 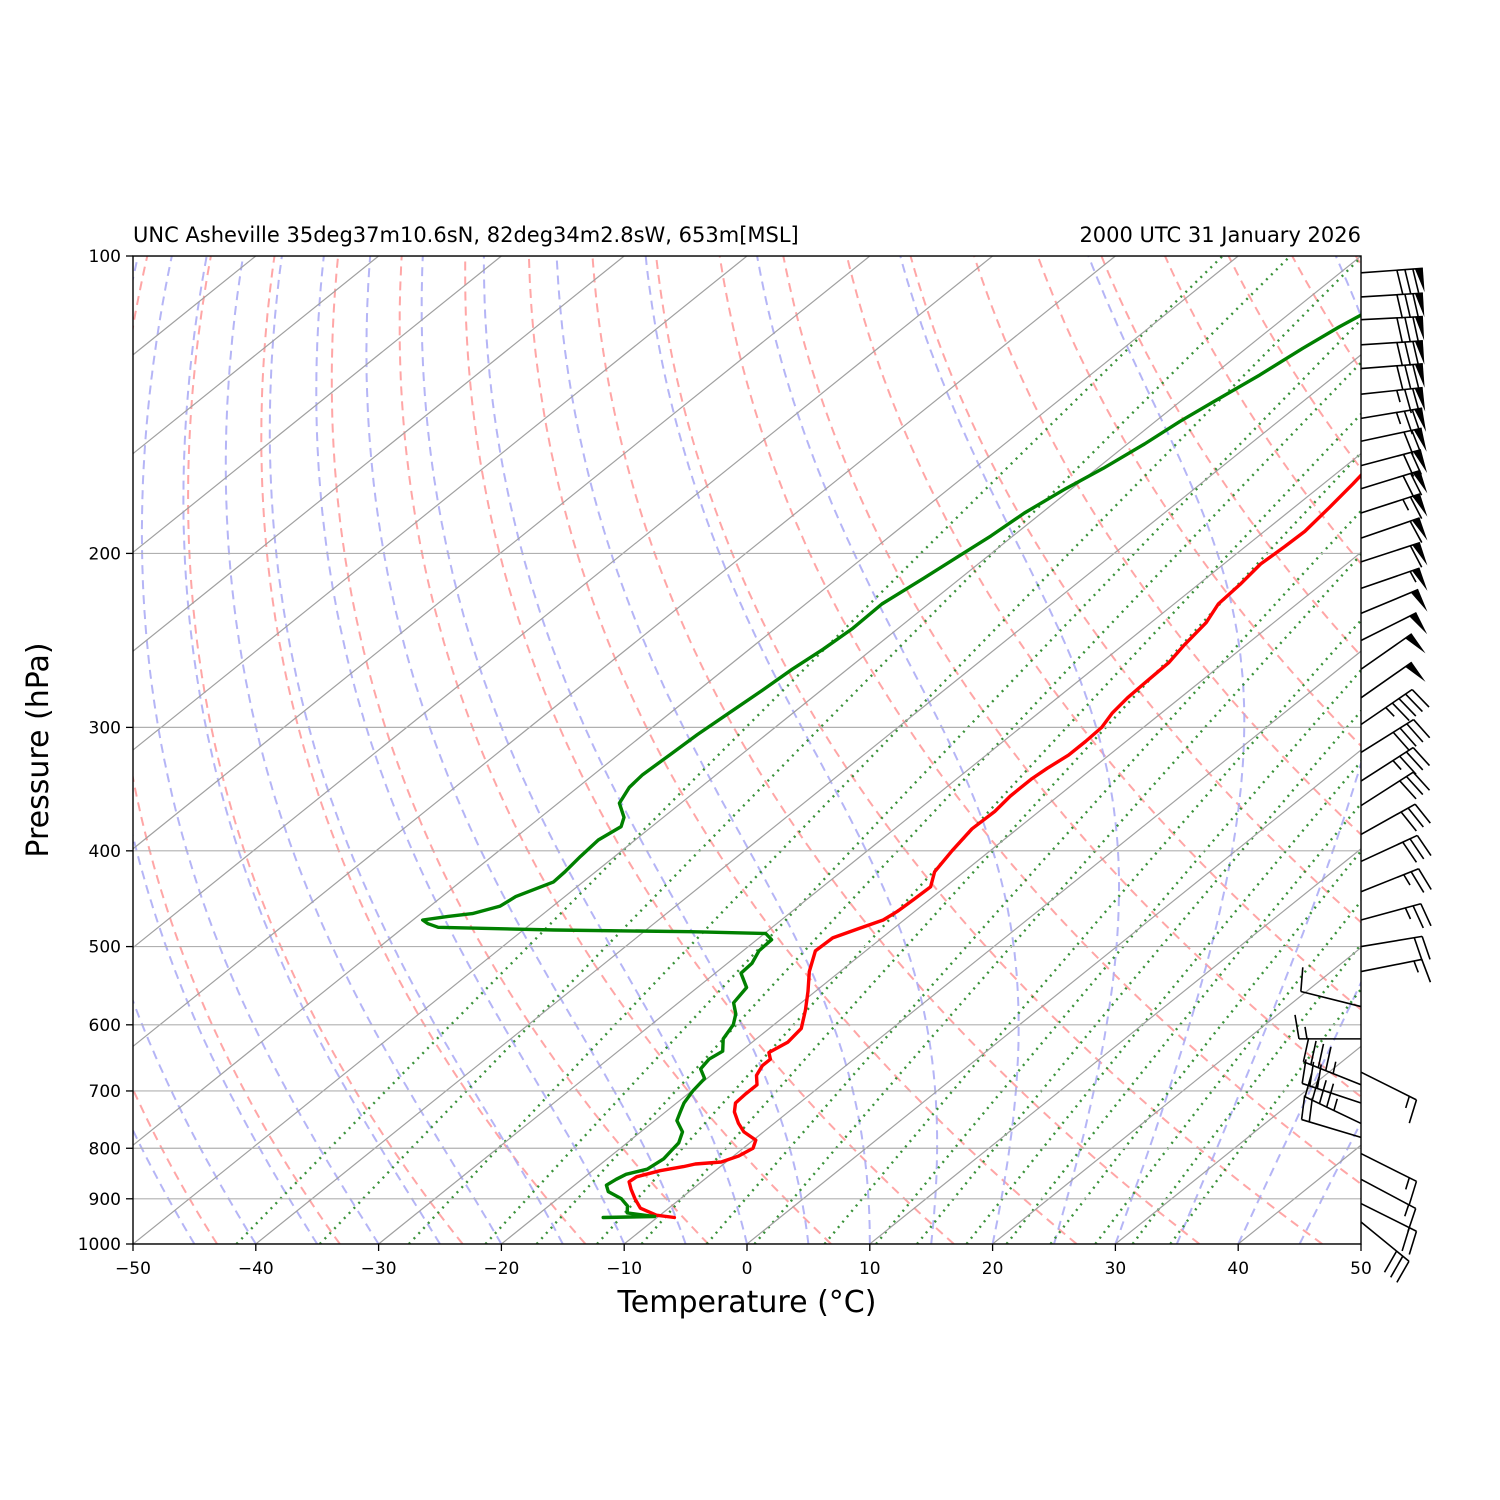 I want to click on x-tick-label: 20, so click(x=993, y=1269).